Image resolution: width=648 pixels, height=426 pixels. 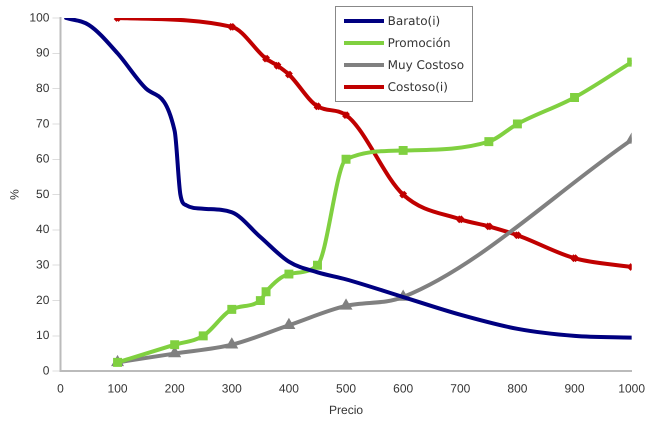 I want to click on legend-label: Muy Costoso, so click(x=426, y=65).